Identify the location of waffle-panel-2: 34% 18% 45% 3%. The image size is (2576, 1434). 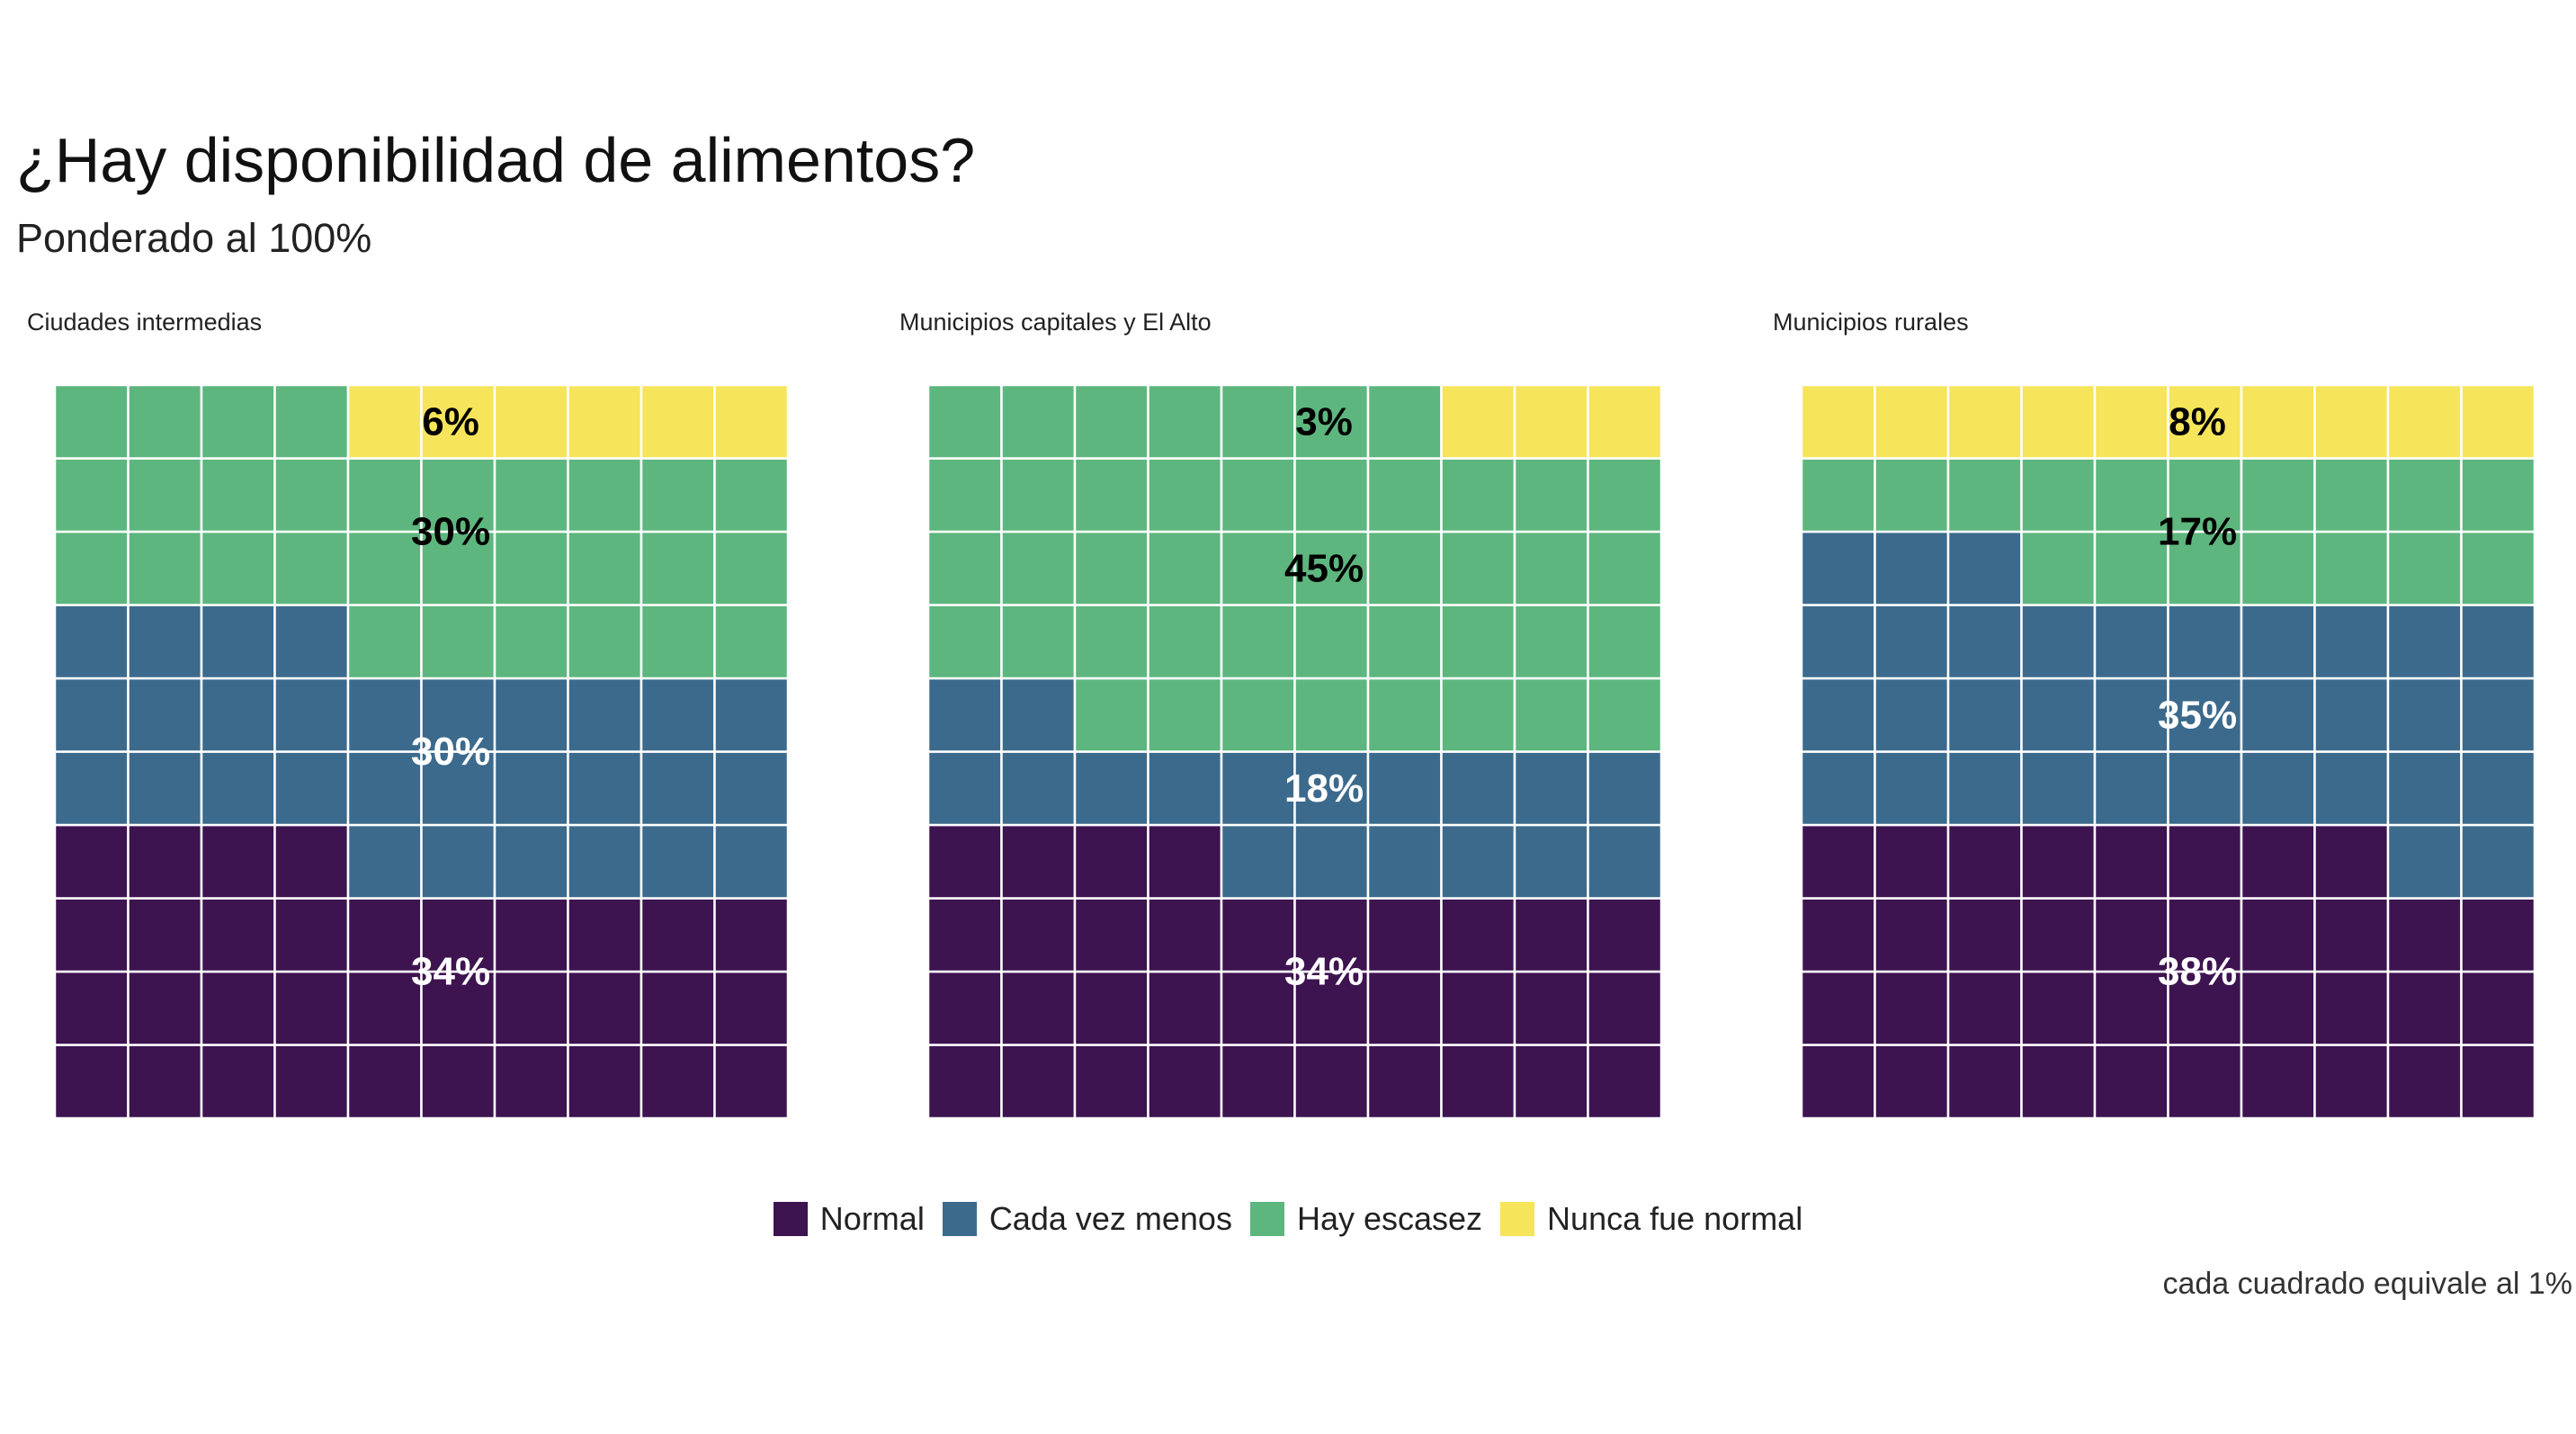
(1294, 751).